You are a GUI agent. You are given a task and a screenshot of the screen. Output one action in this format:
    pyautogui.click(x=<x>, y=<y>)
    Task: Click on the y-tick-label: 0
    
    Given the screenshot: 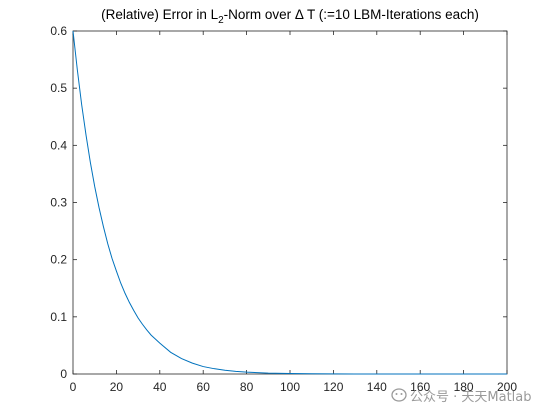 What is the action you would take?
    pyautogui.click(x=63, y=374)
    